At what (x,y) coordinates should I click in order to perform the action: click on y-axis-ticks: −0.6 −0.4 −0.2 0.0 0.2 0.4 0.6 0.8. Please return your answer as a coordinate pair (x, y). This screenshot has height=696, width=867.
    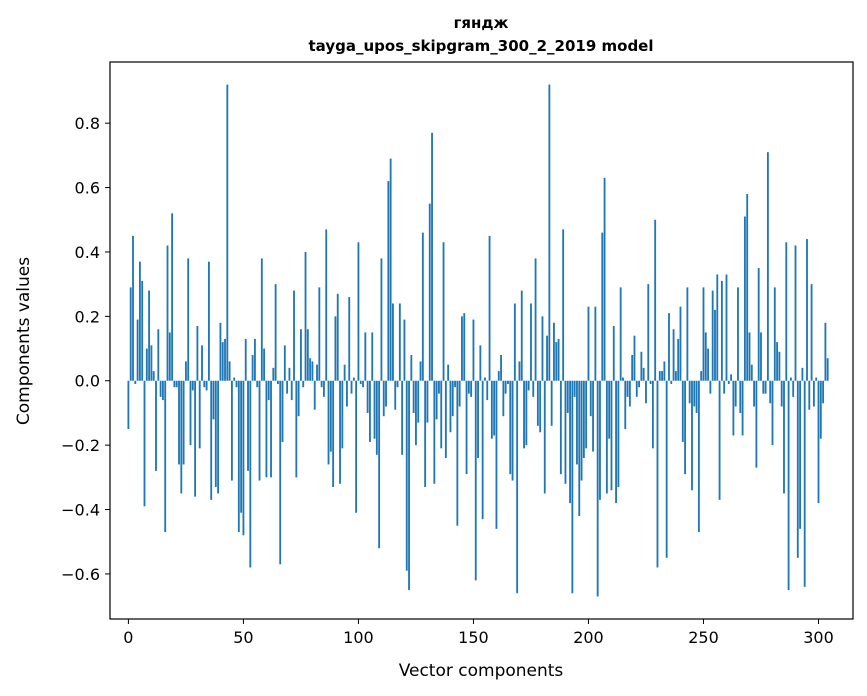
    Looking at the image, I should click on (85, 349).